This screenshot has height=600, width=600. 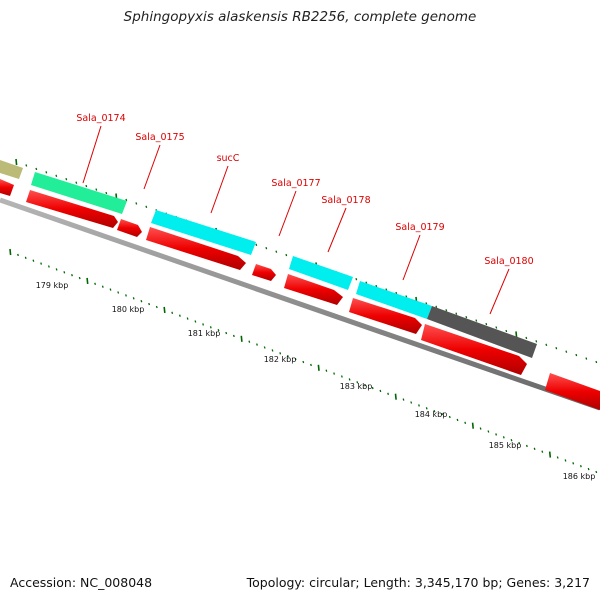 I want to click on gene-label-sala-0175: Sala_0175, so click(x=159, y=137).